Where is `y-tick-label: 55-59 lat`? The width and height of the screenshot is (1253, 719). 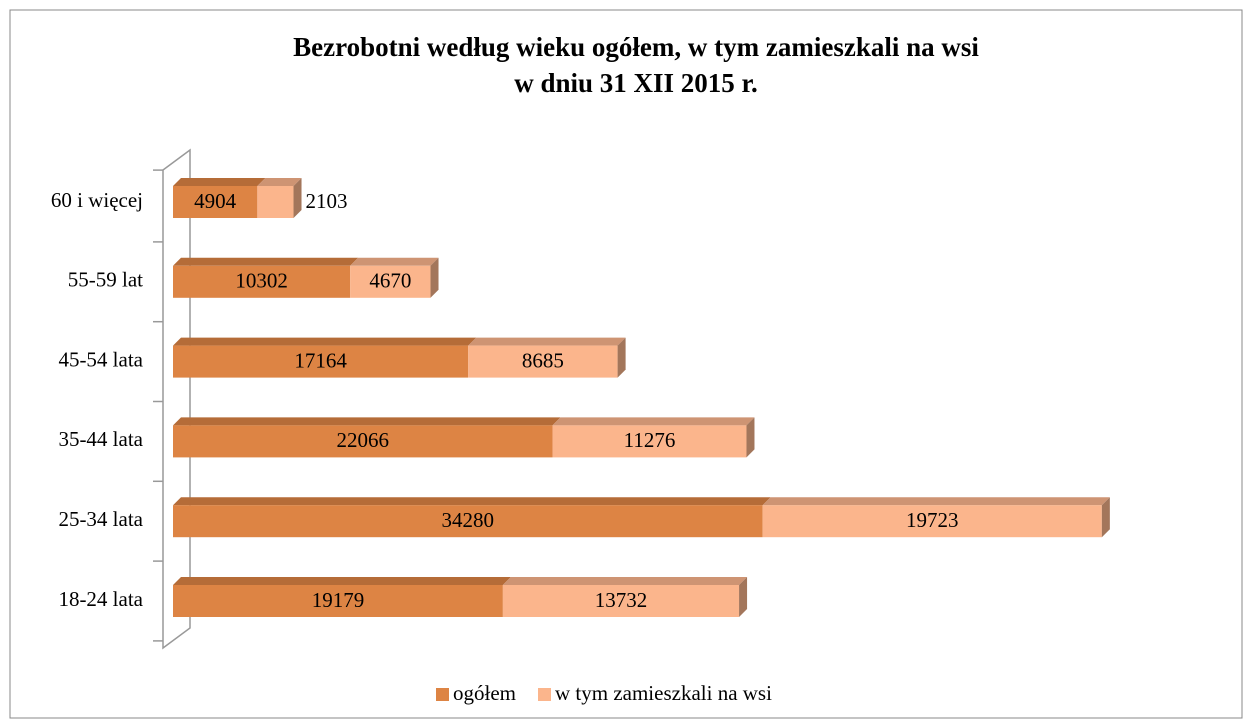 y-tick-label: 55-59 lat is located at coordinates (105, 280).